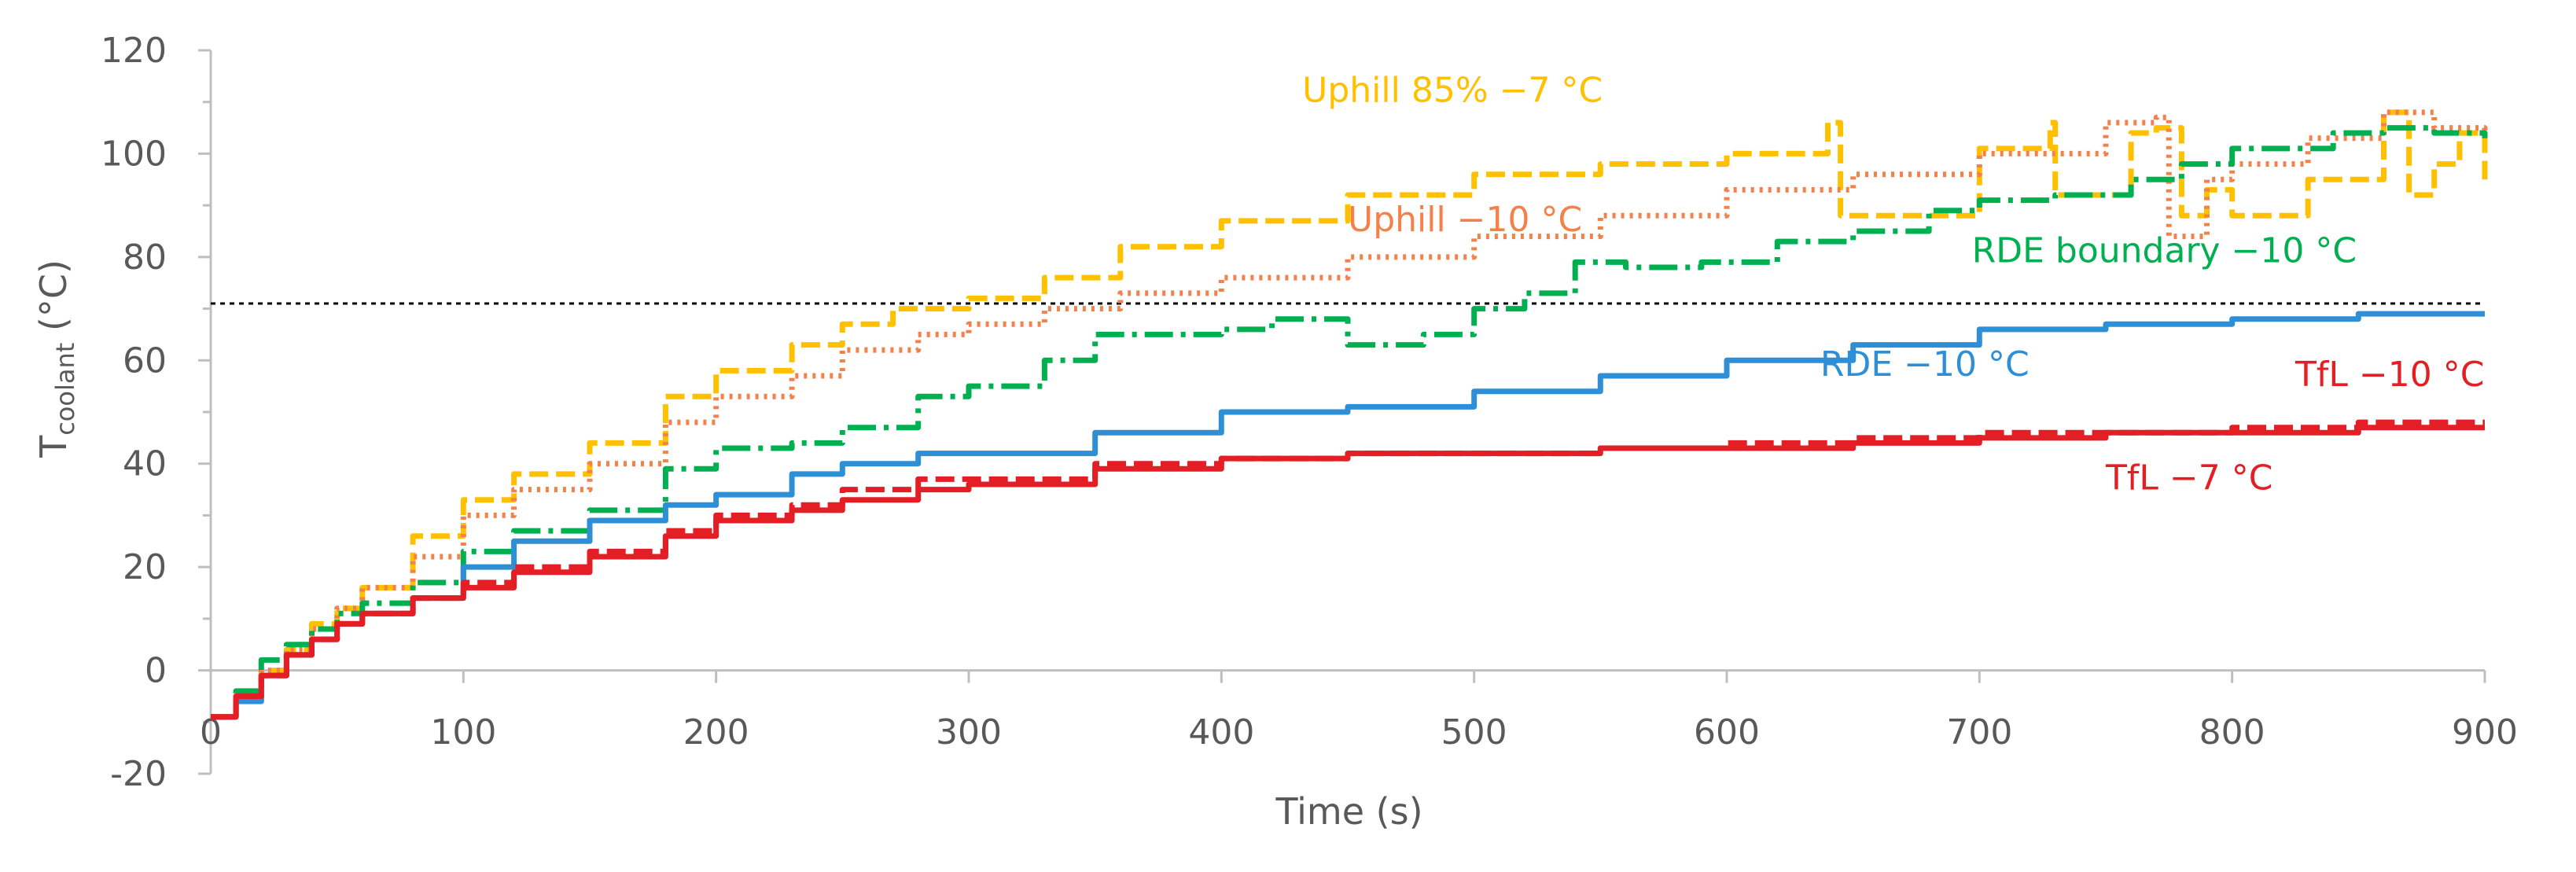  I want to click on y-tick-label: 120, so click(134, 51).